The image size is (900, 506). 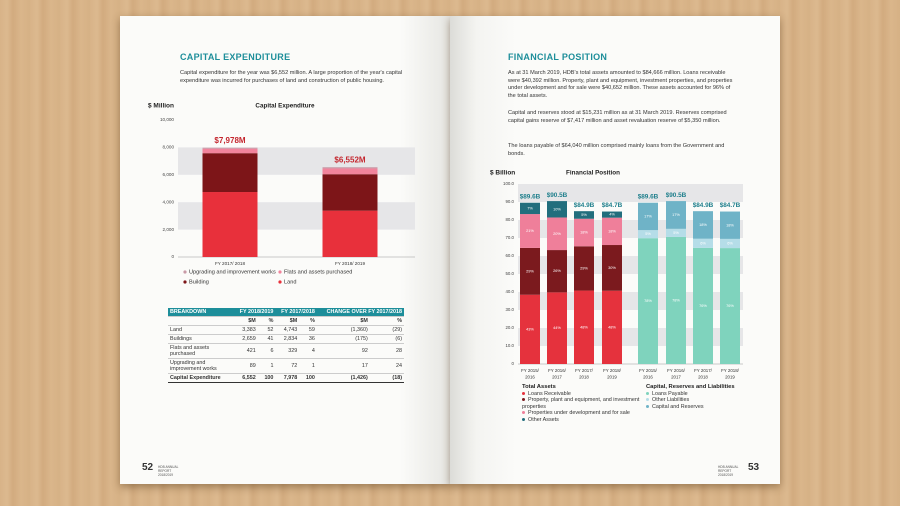 What do you see at coordinates (386, 351) in the screenshot?
I see `table-cell: 28` at bounding box center [386, 351].